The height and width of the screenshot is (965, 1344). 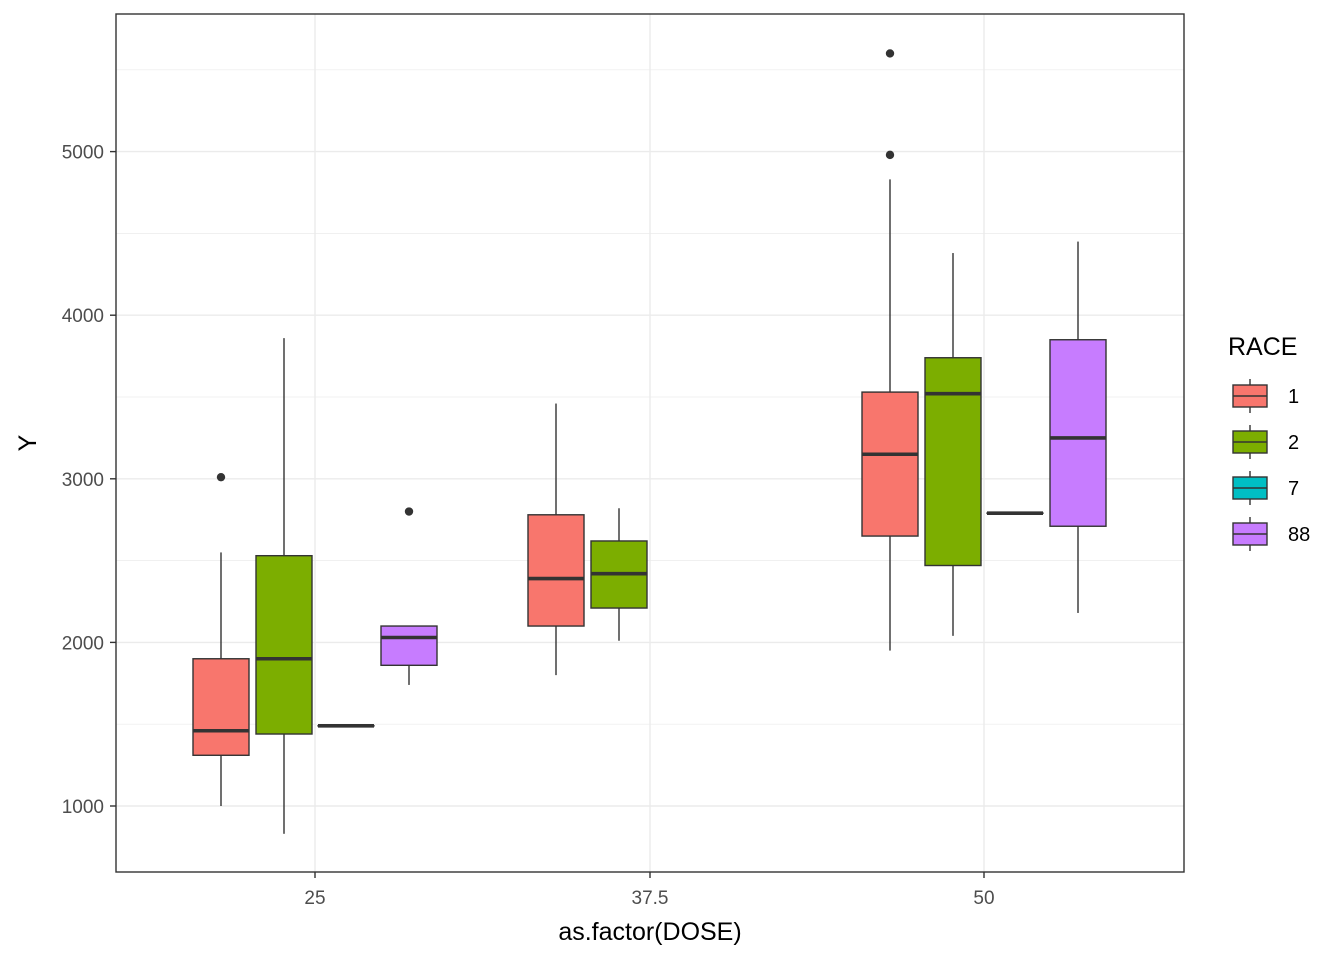 What do you see at coordinates (83, 807) in the screenshot?
I see `y-tick-label: 1000` at bounding box center [83, 807].